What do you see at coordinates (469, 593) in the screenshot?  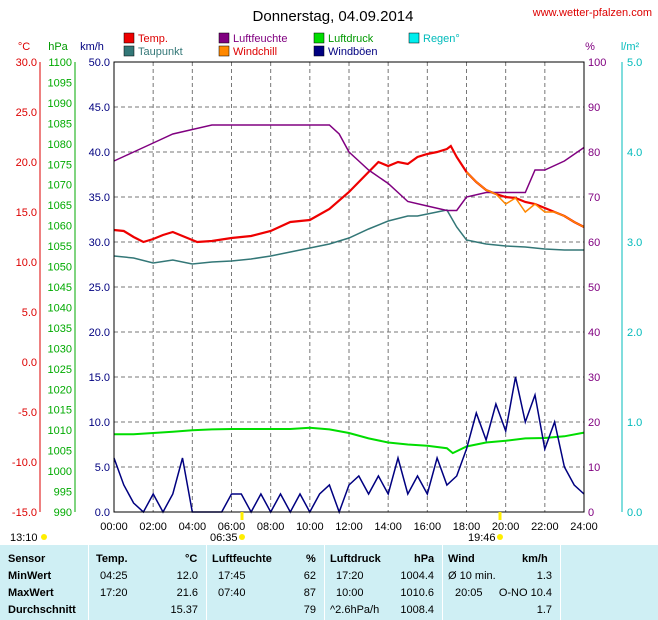 I see `stats-cell: 20:05` at bounding box center [469, 593].